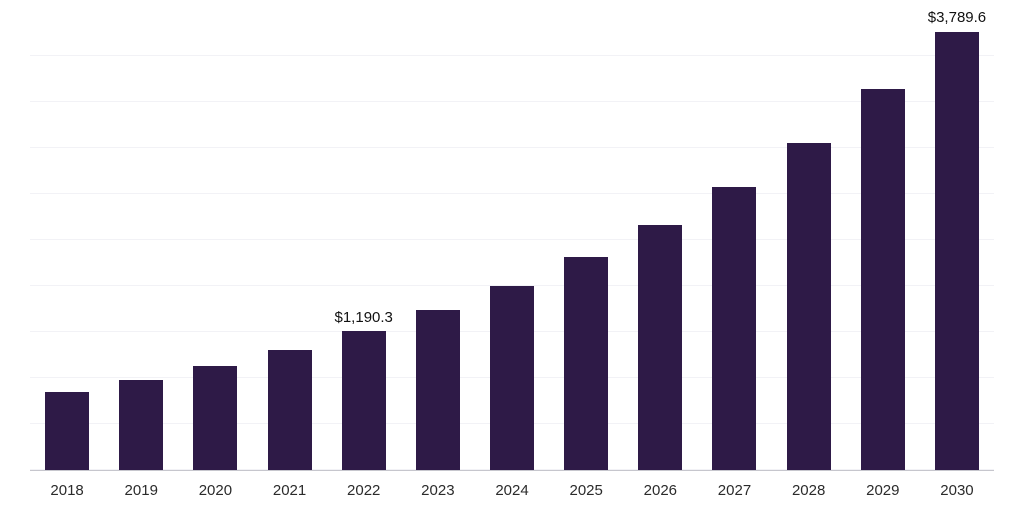  I want to click on x-tick-label: 2021, so click(289, 490).